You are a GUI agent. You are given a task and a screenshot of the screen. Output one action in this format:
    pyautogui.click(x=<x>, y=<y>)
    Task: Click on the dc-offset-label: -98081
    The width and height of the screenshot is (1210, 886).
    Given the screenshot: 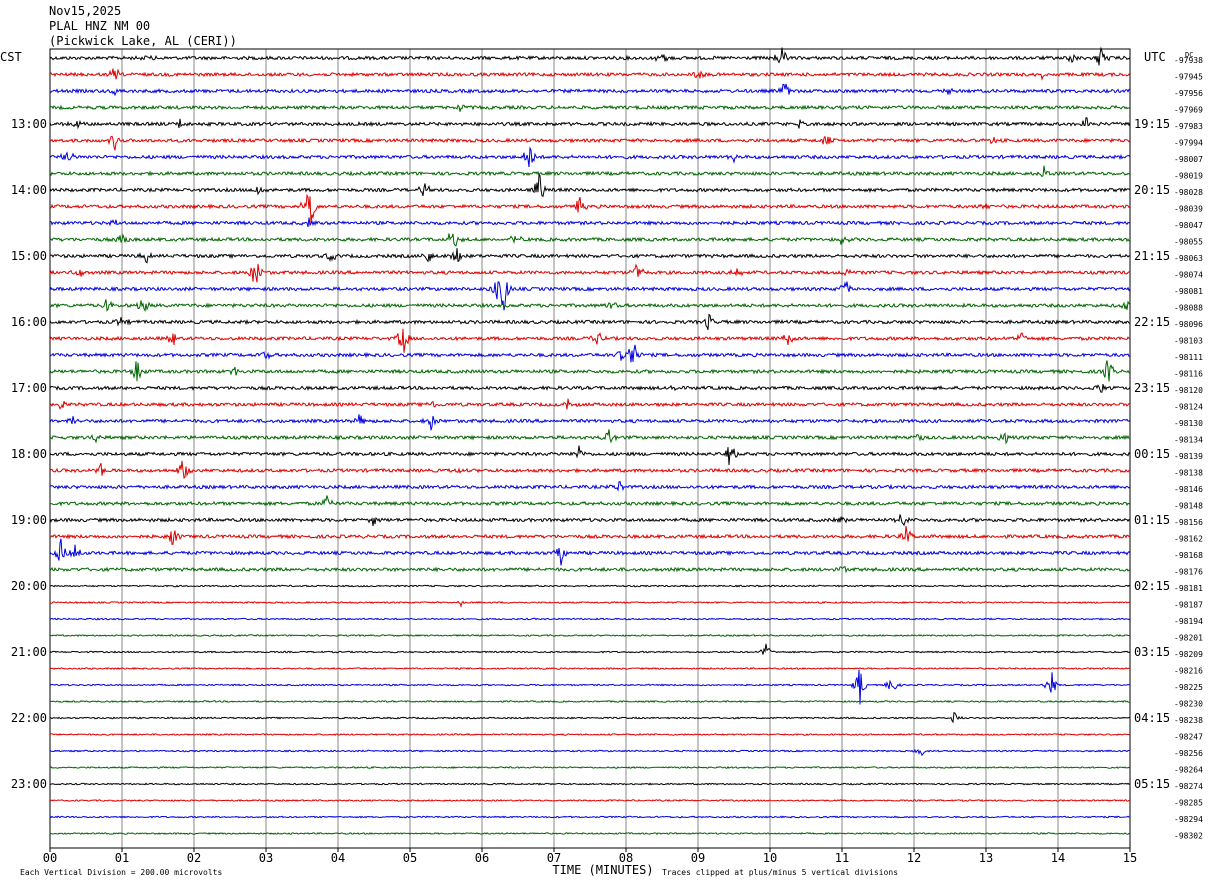 What is the action you would take?
    pyautogui.click(x=1188, y=291)
    